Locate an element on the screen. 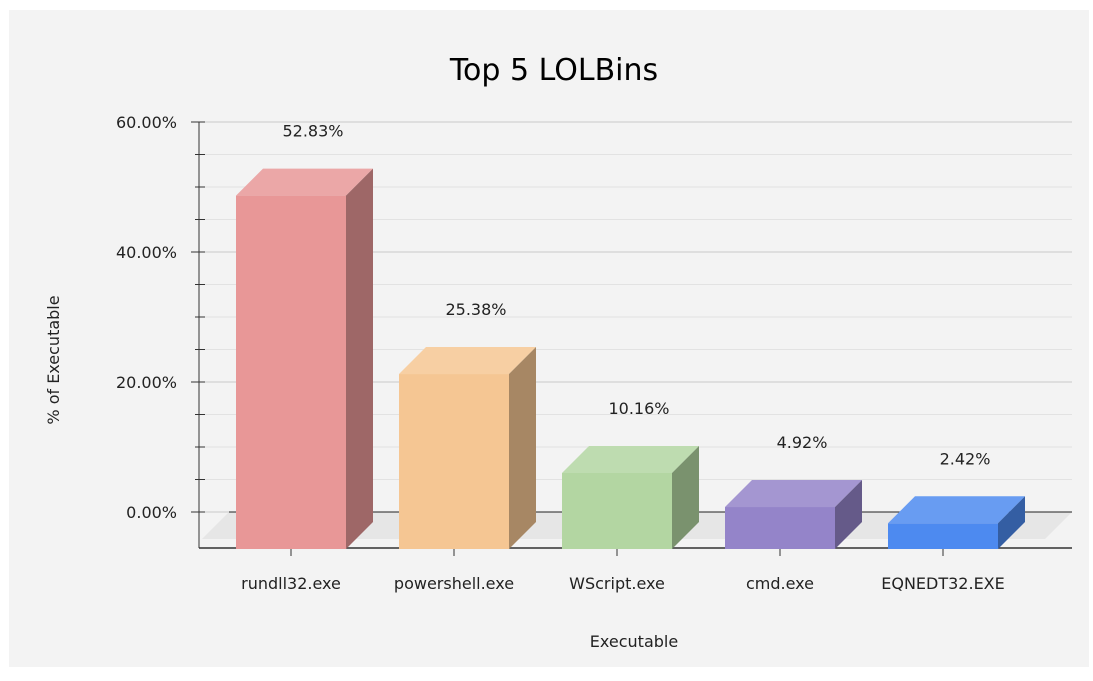 This screenshot has height=681, width=1093. y-axis-label: % of Executable is located at coordinates (53, 359).